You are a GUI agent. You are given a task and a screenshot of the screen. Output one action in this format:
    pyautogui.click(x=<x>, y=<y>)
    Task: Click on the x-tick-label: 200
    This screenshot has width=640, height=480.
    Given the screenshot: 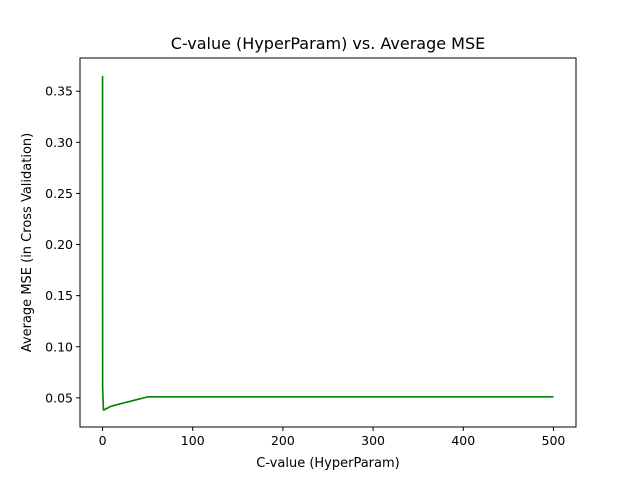 What is the action you would take?
    pyautogui.click(x=283, y=440)
    